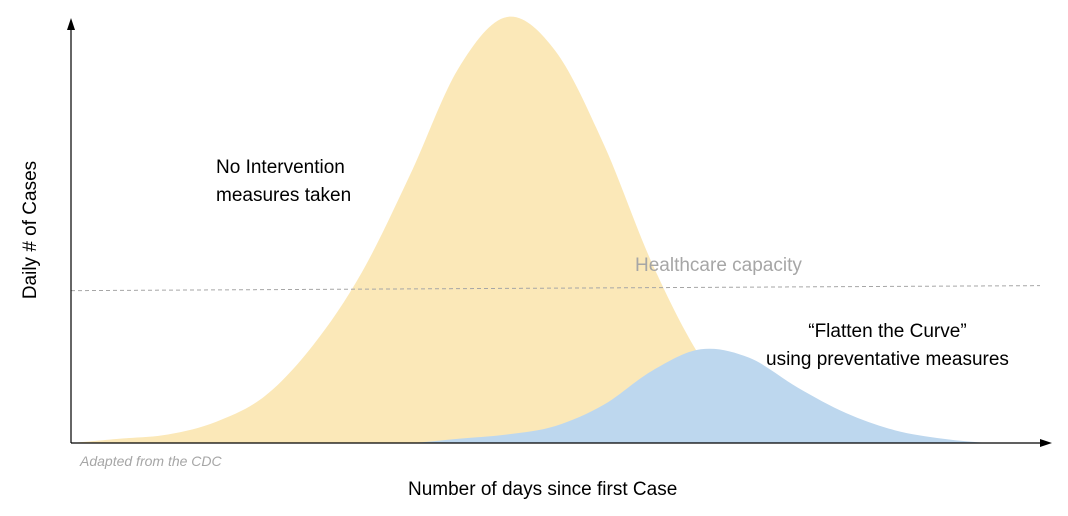 This screenshot has width=1068, height=516. I want to click on healthcare-capacity-line, so click(555, 288).